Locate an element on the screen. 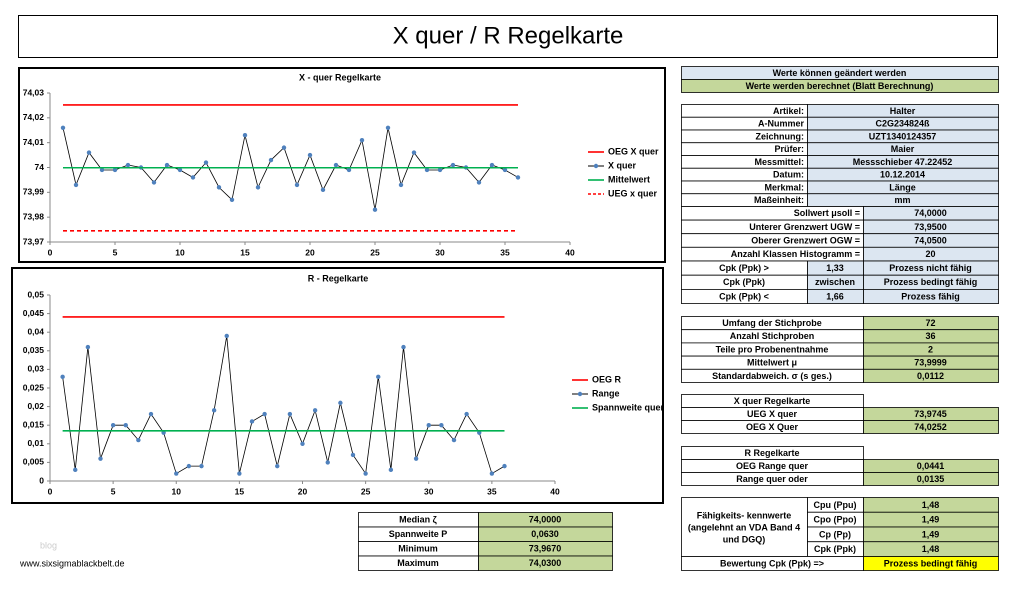 This screenshot has width=1018, height=591. cell-text: Artikel: is located at coordinates (788, 111).